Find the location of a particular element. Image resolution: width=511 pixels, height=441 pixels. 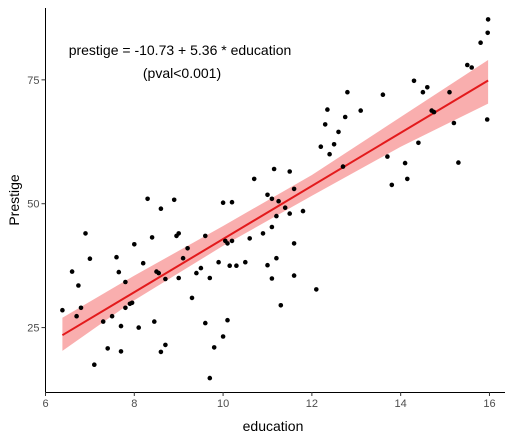

x-tick-label: 10 is located at coordinates (223, 404).